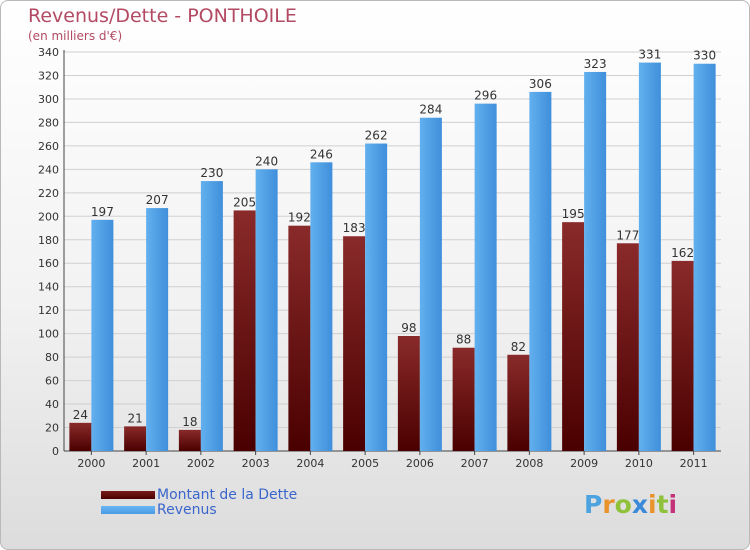  Describe the element at coordinates (365, 463) in the screenshot. I see `x-tick-label: 2005` at that location.